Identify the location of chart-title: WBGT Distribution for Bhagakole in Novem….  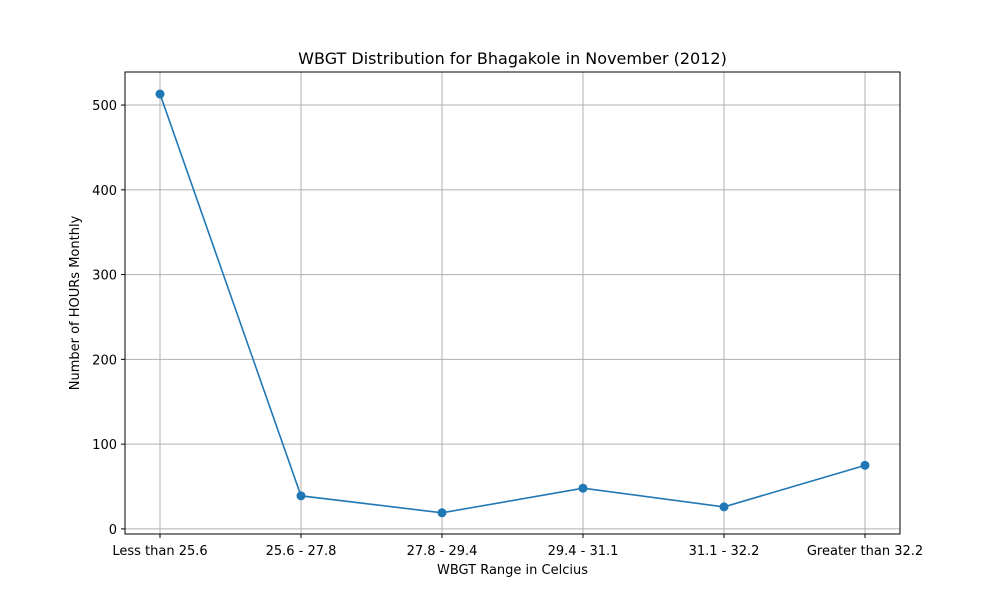
(512, 58).